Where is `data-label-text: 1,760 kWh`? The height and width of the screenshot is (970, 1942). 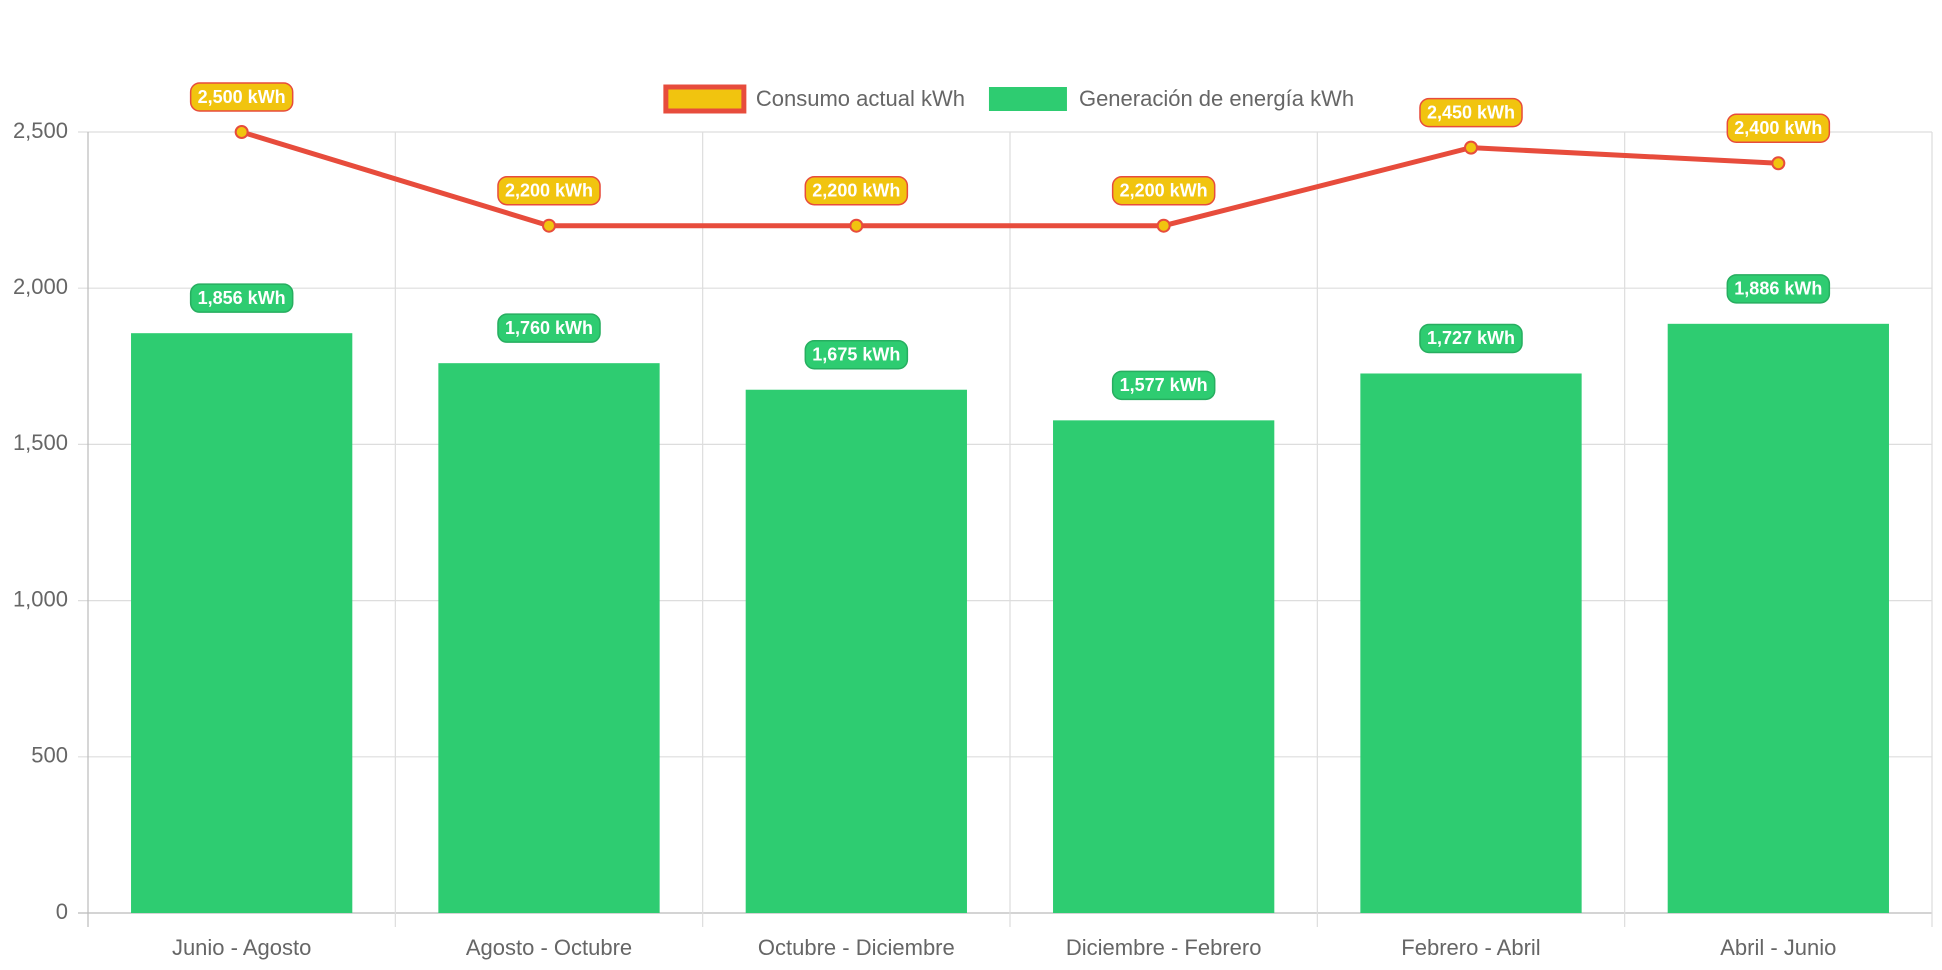 data-label-text: 1,760 kWh is located at coordinates (549, 328).